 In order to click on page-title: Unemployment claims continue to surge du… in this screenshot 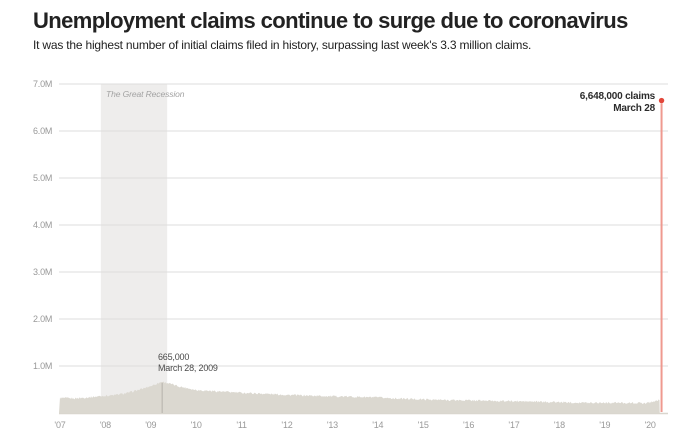, I will do `click(330, 20)`.